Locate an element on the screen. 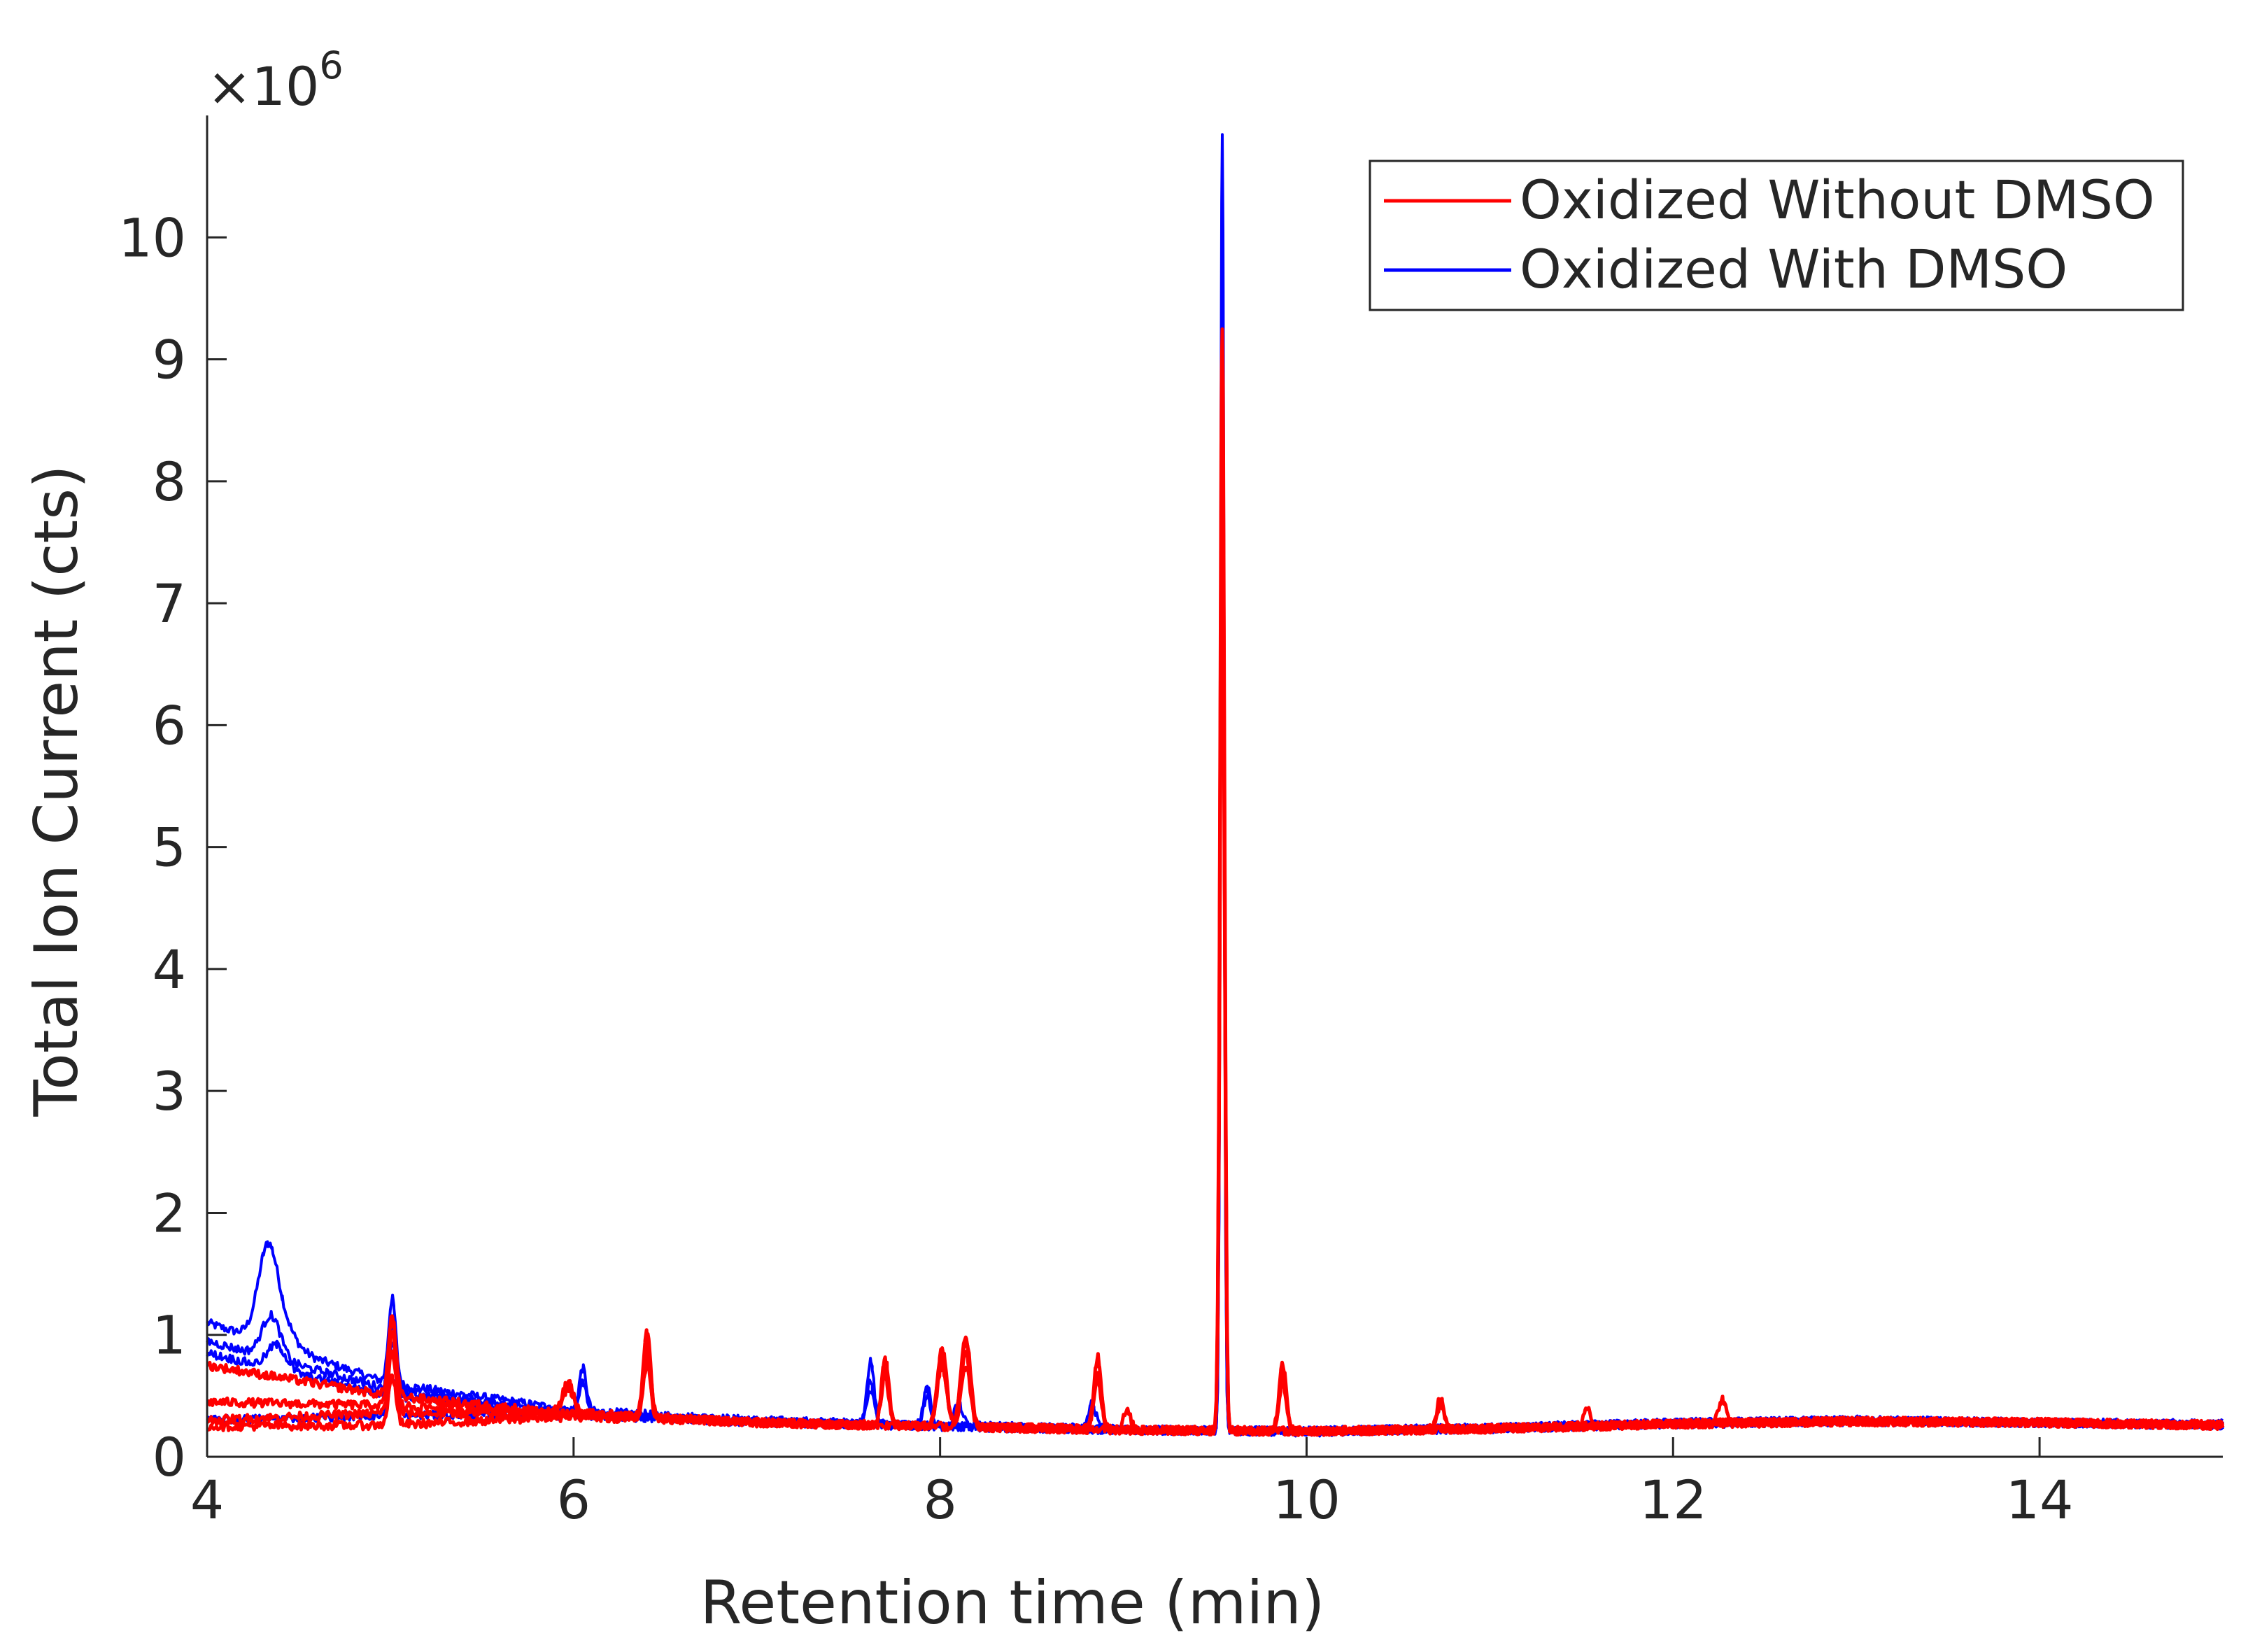 The width and height of the screenshot is (2241, 1652). y-tick-label: 3 is located at coordinates (169, 1091).